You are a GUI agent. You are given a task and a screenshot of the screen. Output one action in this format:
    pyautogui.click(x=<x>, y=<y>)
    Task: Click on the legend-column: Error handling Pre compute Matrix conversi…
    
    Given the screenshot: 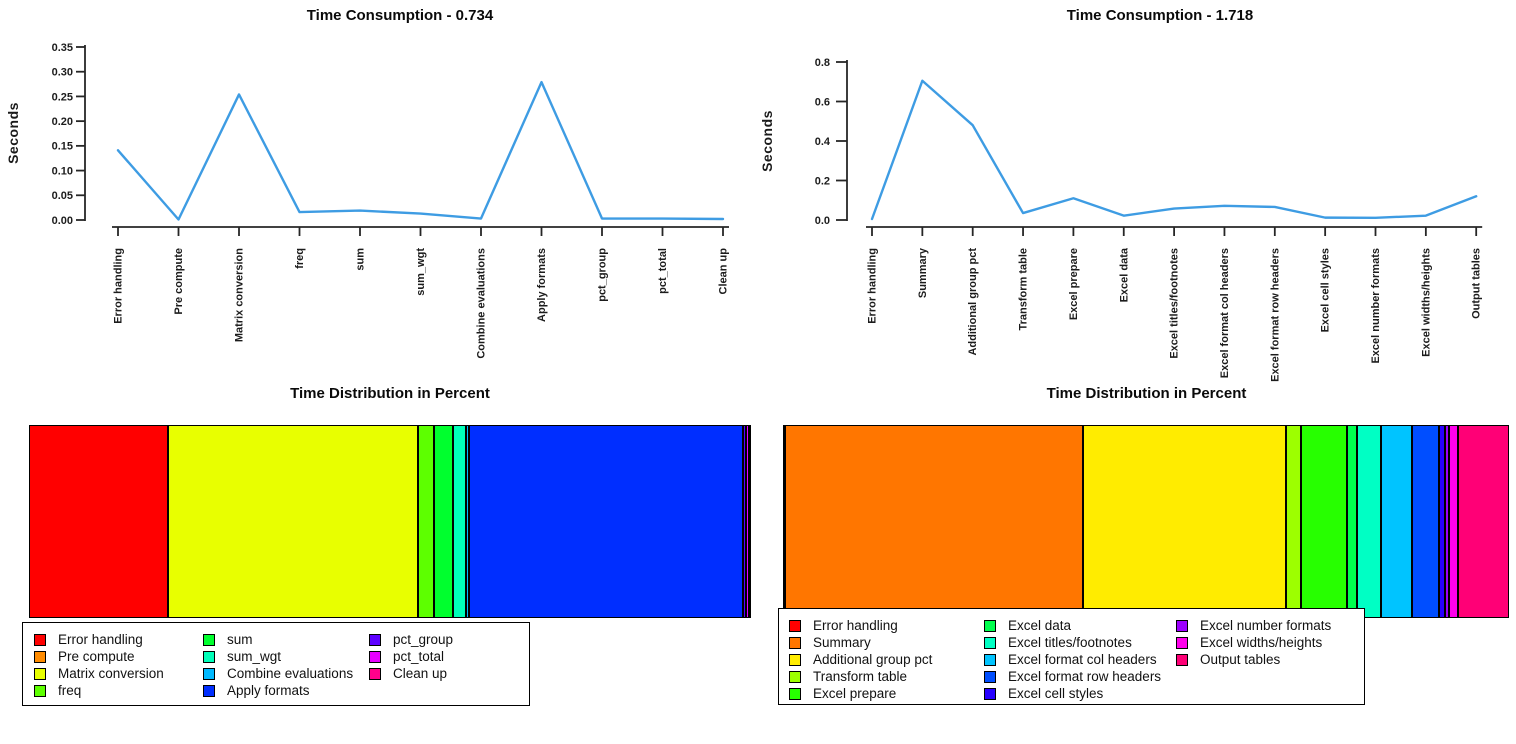 What is the action you would take?
    pyautogui.click(x=99, y=665)
    